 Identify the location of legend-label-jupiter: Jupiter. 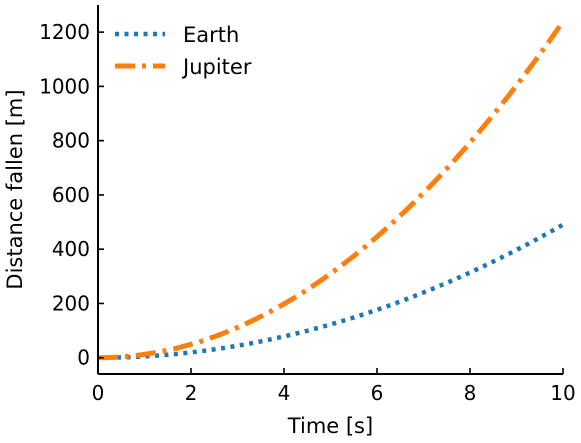
(216, 67).